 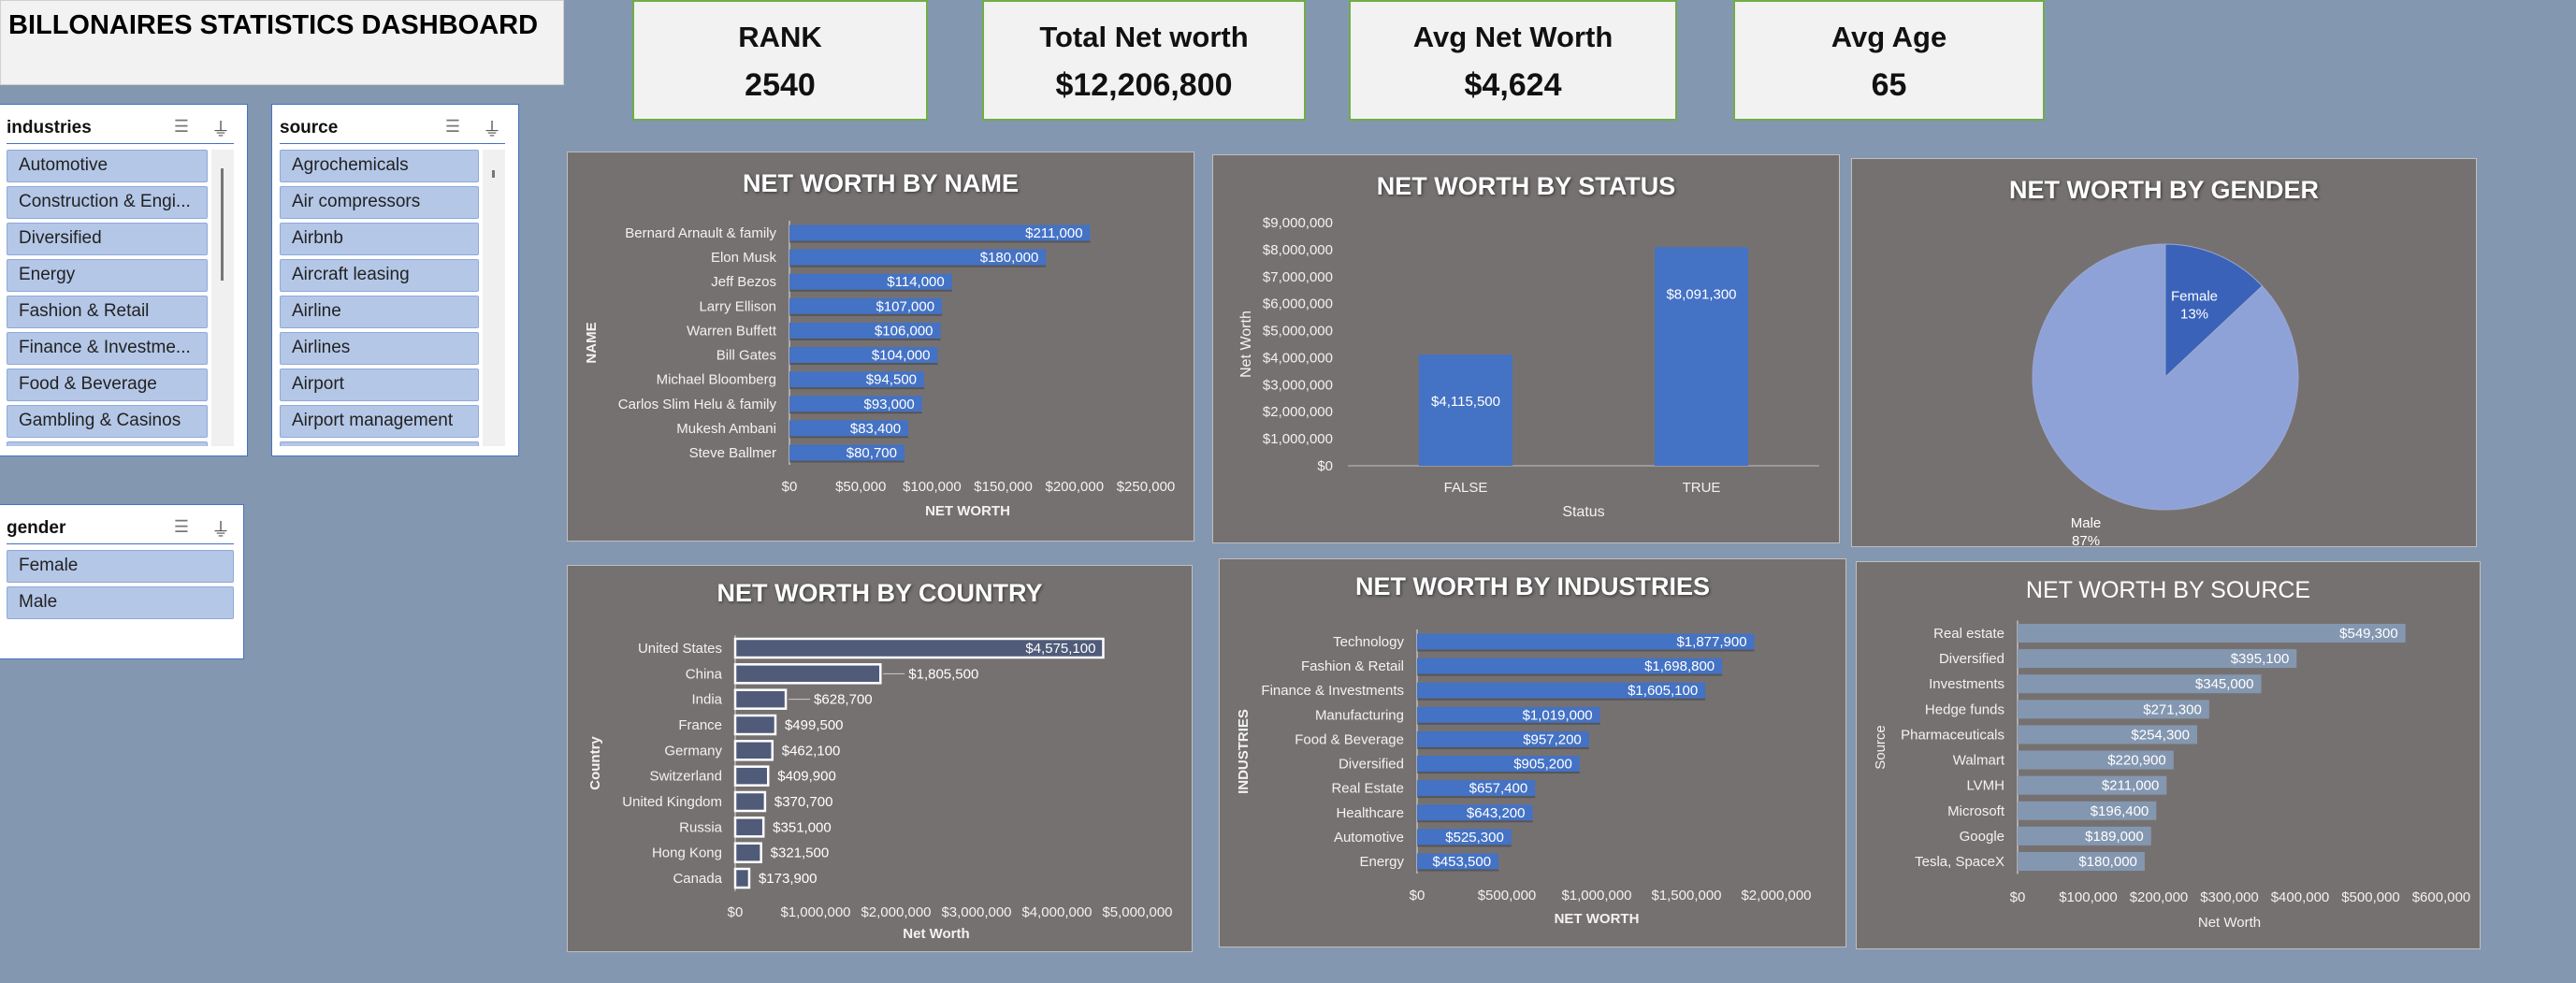 What do you see at coordinates (379, 348) in the screenshot?
I see `slicer-item: Airlines` at bounding box center [379, 348].